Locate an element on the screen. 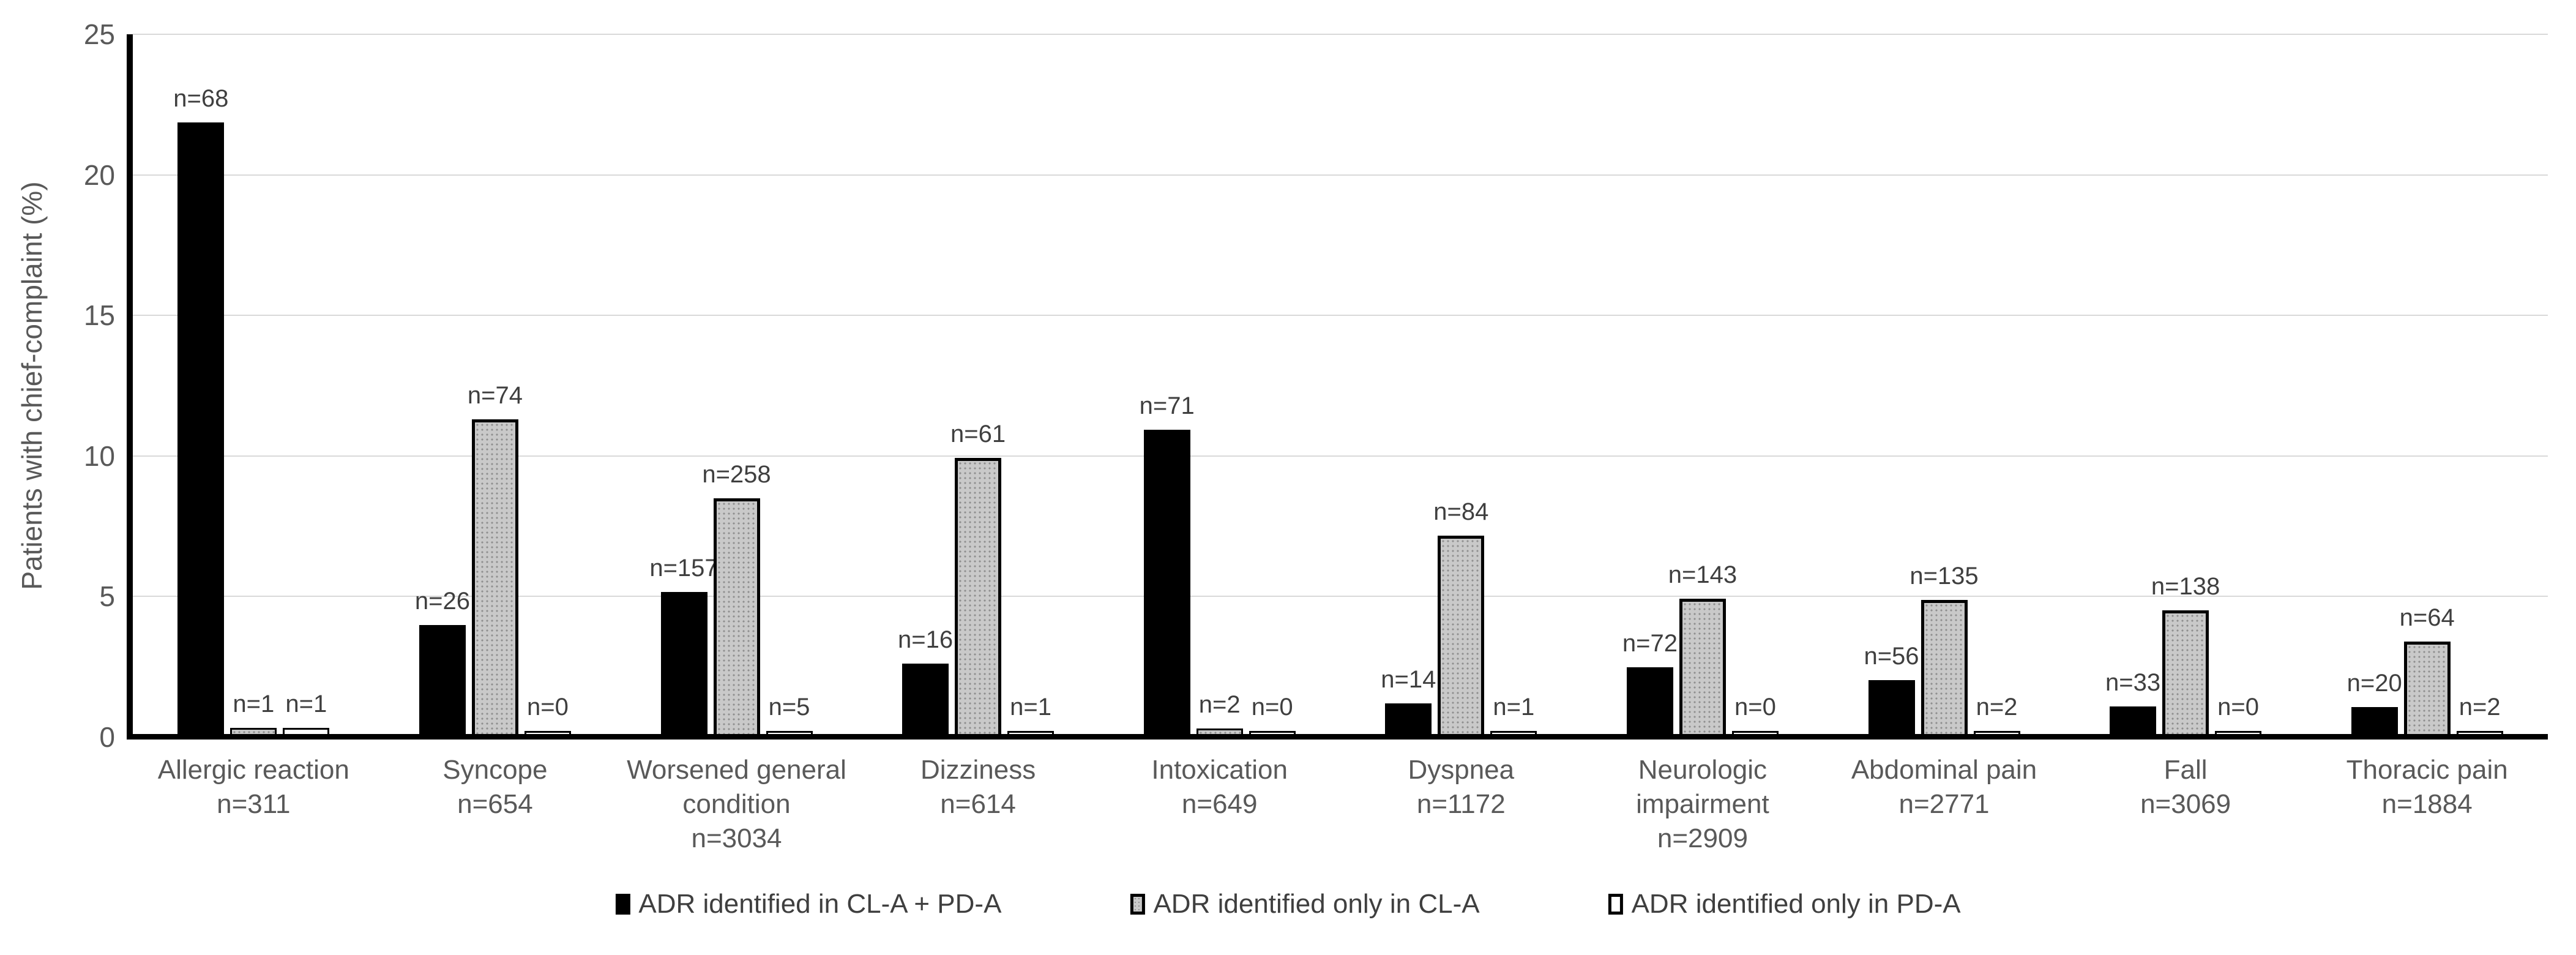 The width and height of the screenshot is (2576, 955). category-label: Dizziness n=614 is located at coordinates (978, 788).